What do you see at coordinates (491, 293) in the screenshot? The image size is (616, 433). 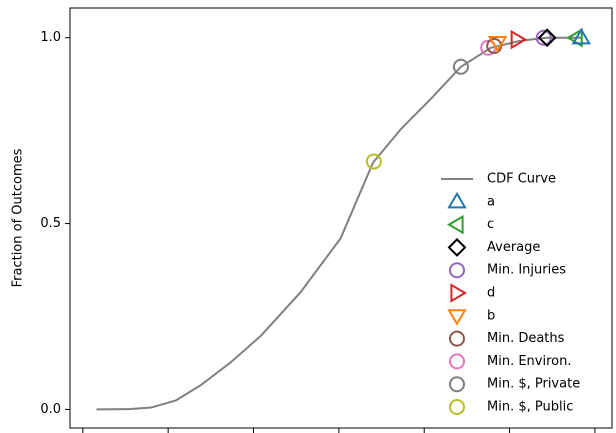 I see `legend-label: d` at bounding box center [491, 293].